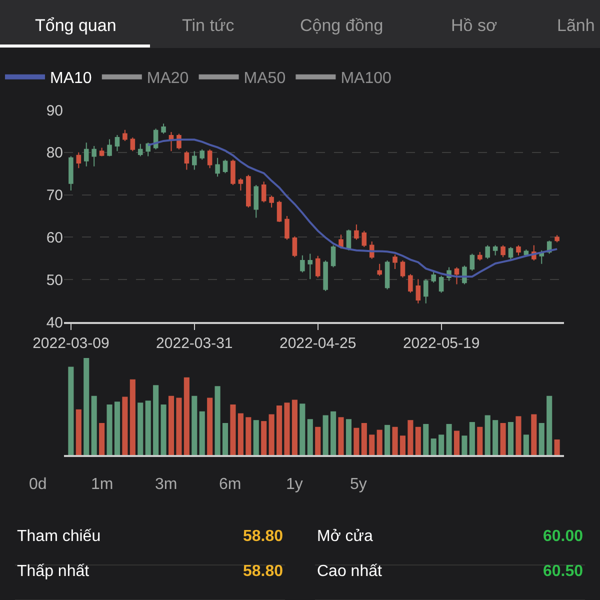  Describe the element at coordinates (53, 571) in the screenshot. I see `text: Thấp nhất` at that location.